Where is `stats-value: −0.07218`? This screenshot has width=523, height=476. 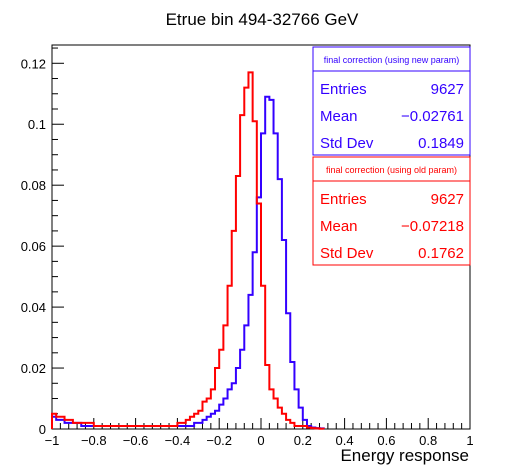 stats-value: −0.07218 is located at coordinates (432, 226).